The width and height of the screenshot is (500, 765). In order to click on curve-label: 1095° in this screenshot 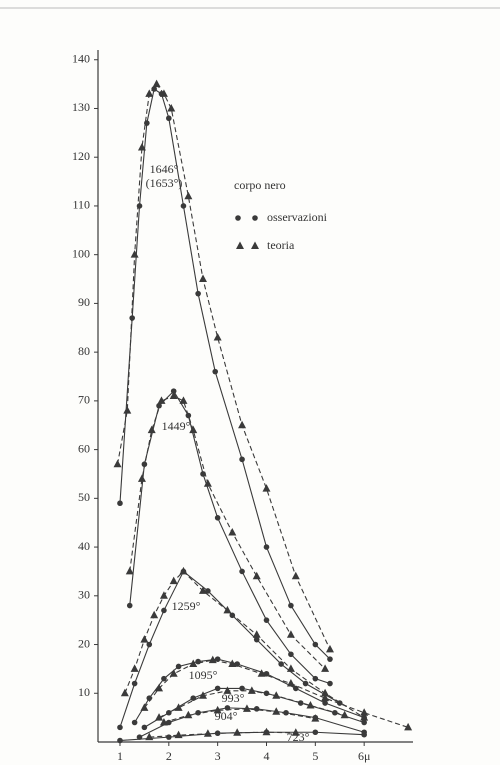, I will do `click(203, 675)`.